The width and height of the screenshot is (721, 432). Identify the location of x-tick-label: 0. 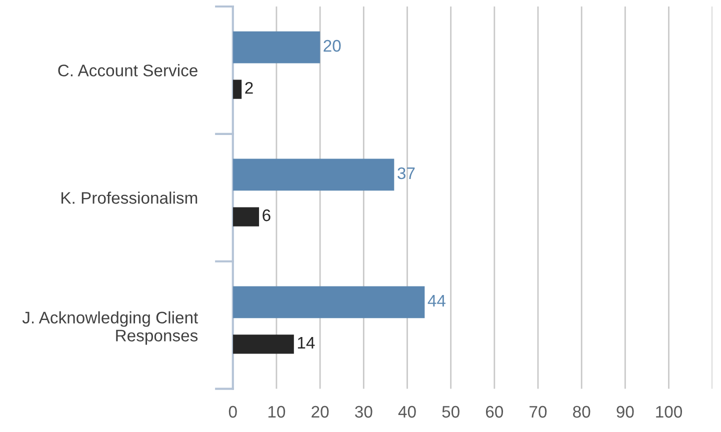
(232, 412).